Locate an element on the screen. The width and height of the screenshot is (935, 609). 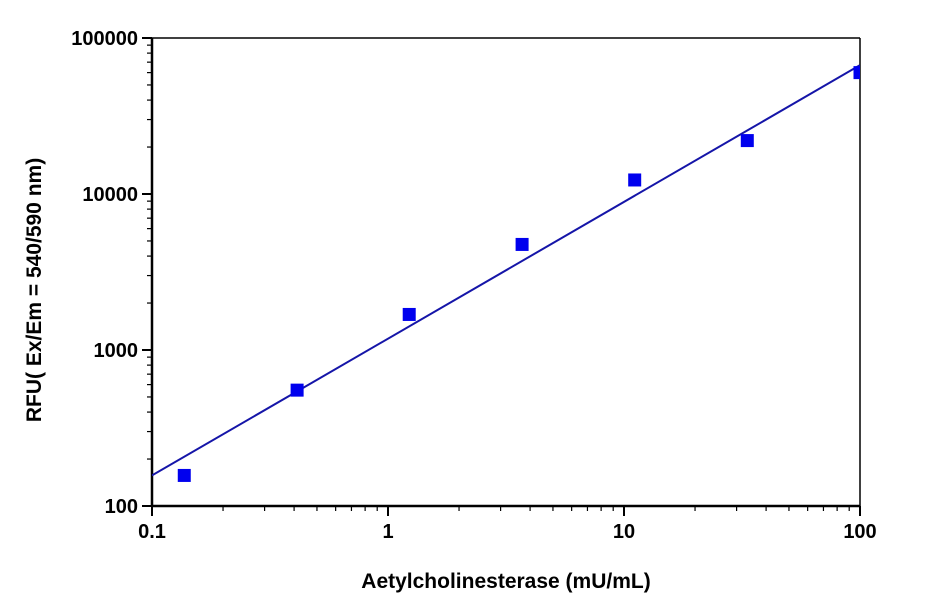
y-tick-label: 100000 is located at coordinates (104, 39).